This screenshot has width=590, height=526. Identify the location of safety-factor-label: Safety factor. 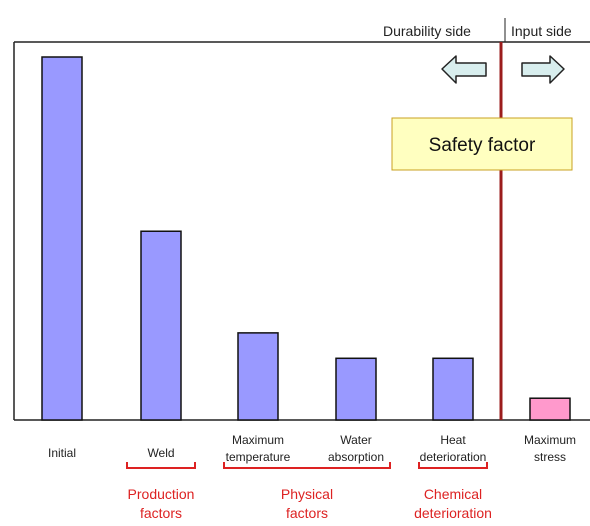
(482, 145).